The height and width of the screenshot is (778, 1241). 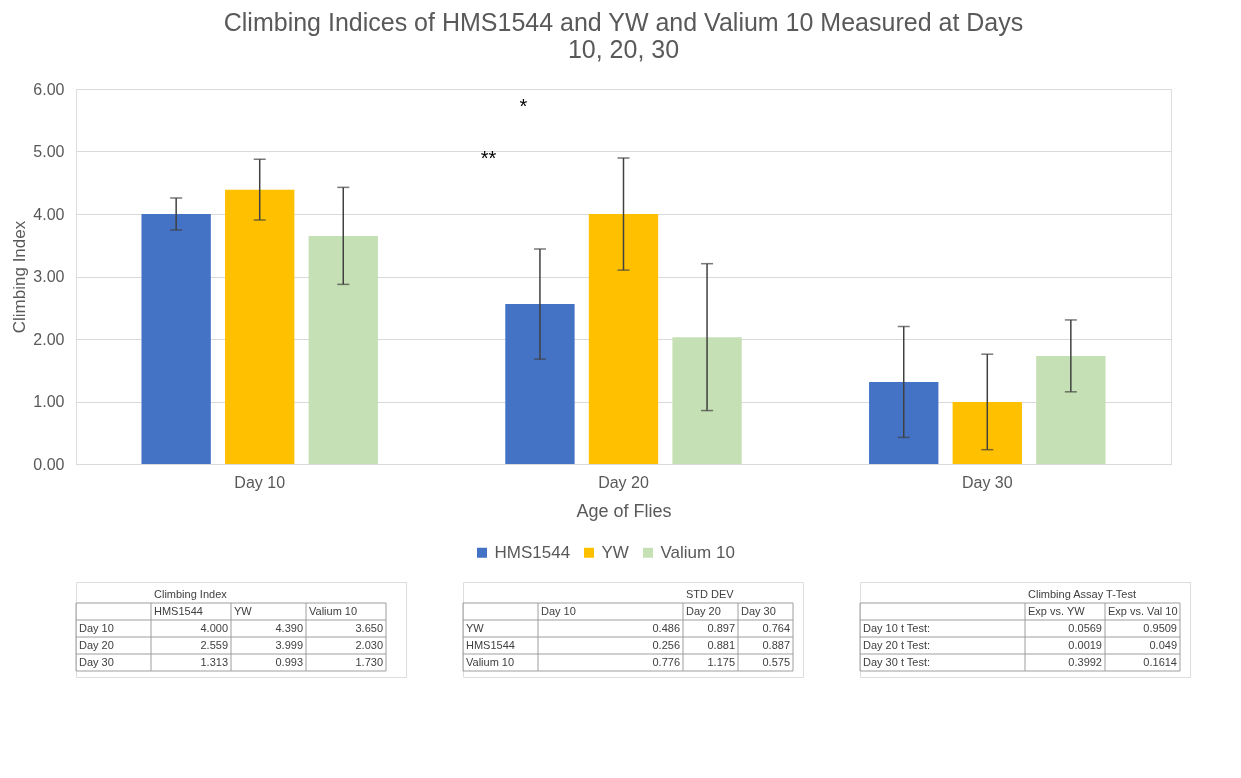 I want to click on text: Climbing Index, so click(x=191, y=593).